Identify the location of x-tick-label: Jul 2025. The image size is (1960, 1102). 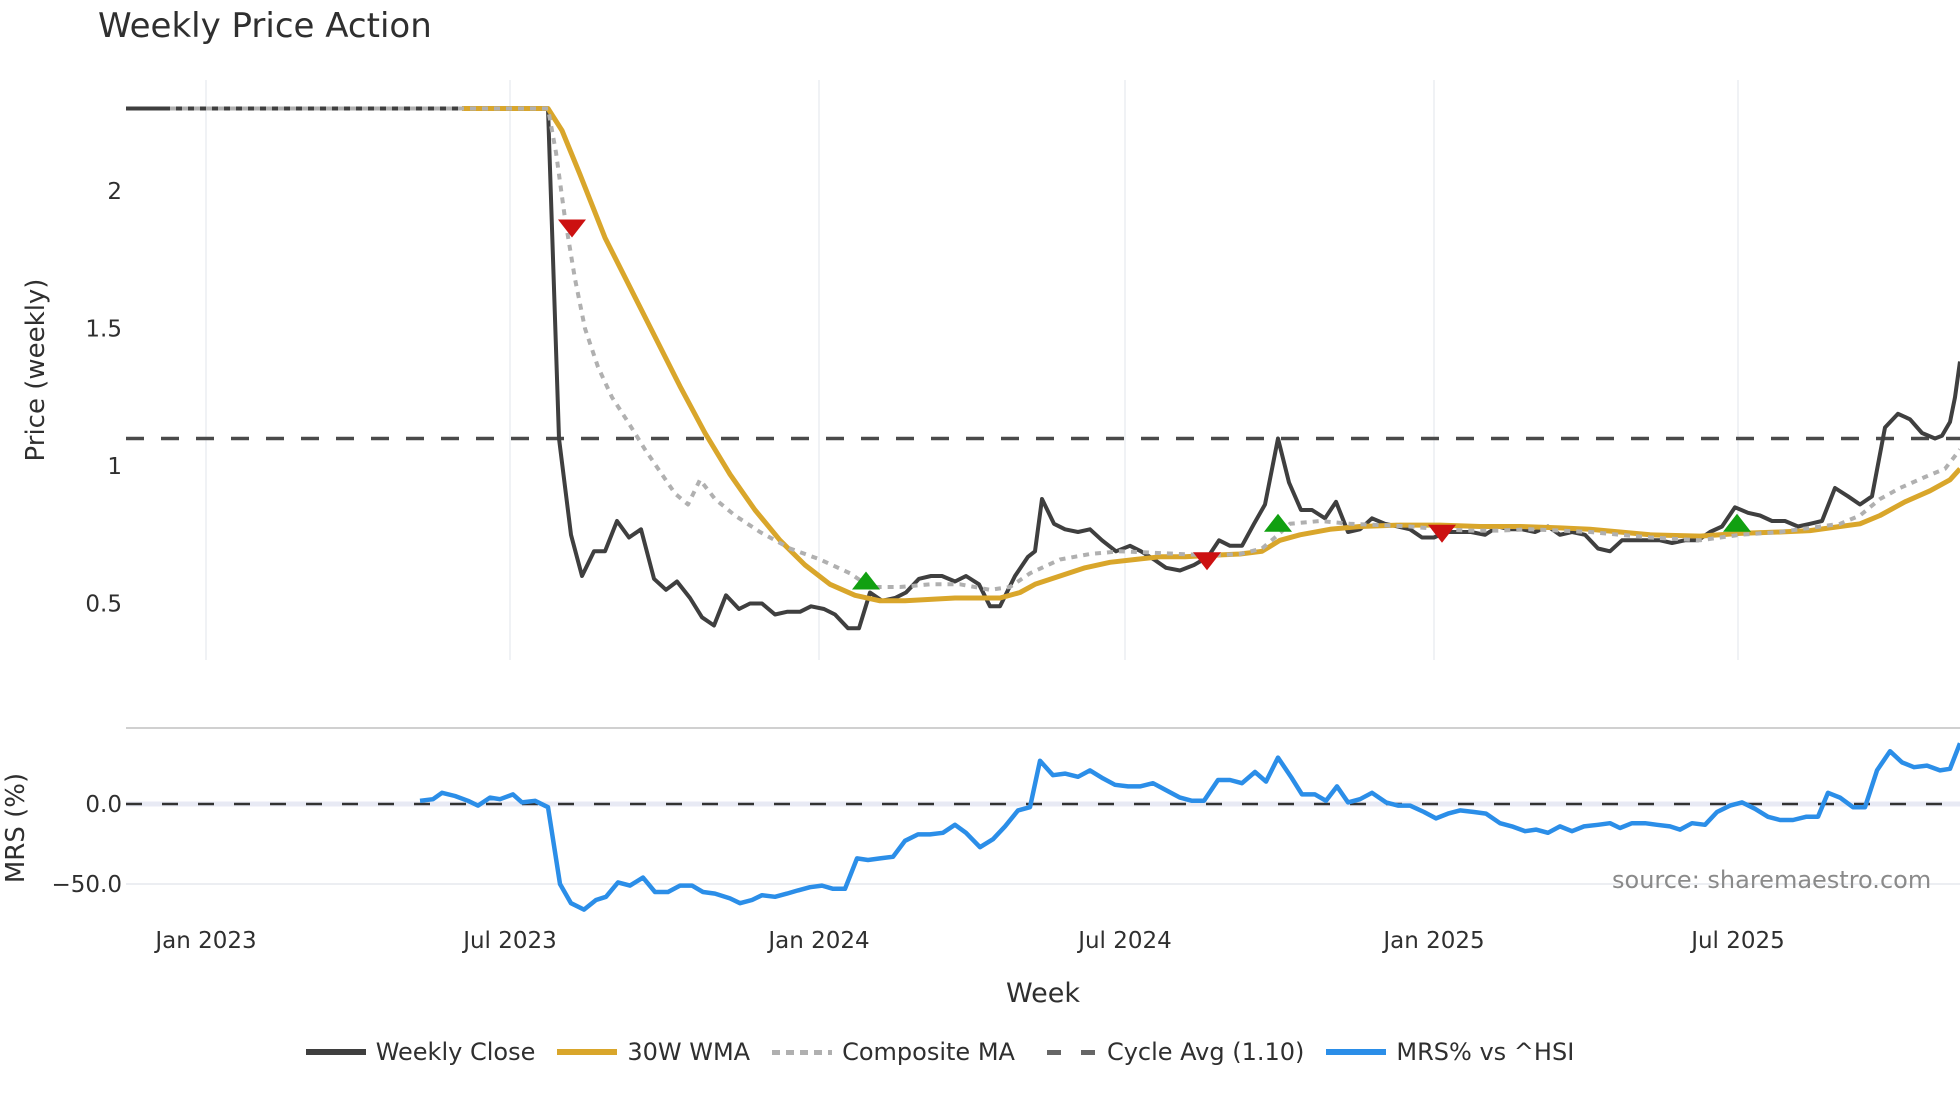
(1737, 941).